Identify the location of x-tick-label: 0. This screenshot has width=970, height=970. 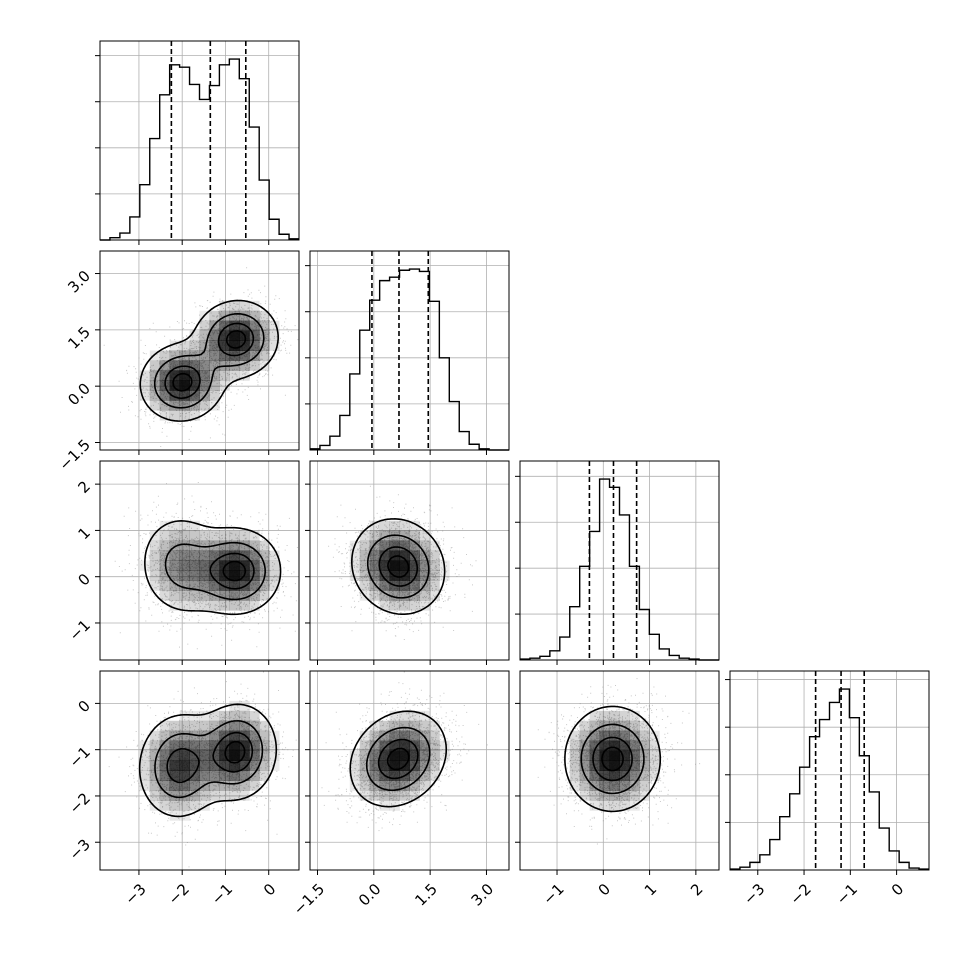
(269, 889).